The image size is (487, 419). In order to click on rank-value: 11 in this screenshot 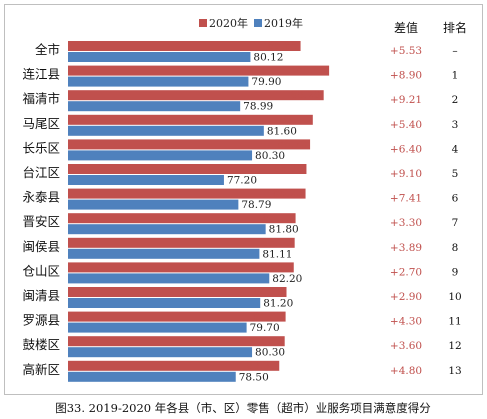, I will do `click(454, 322)`.